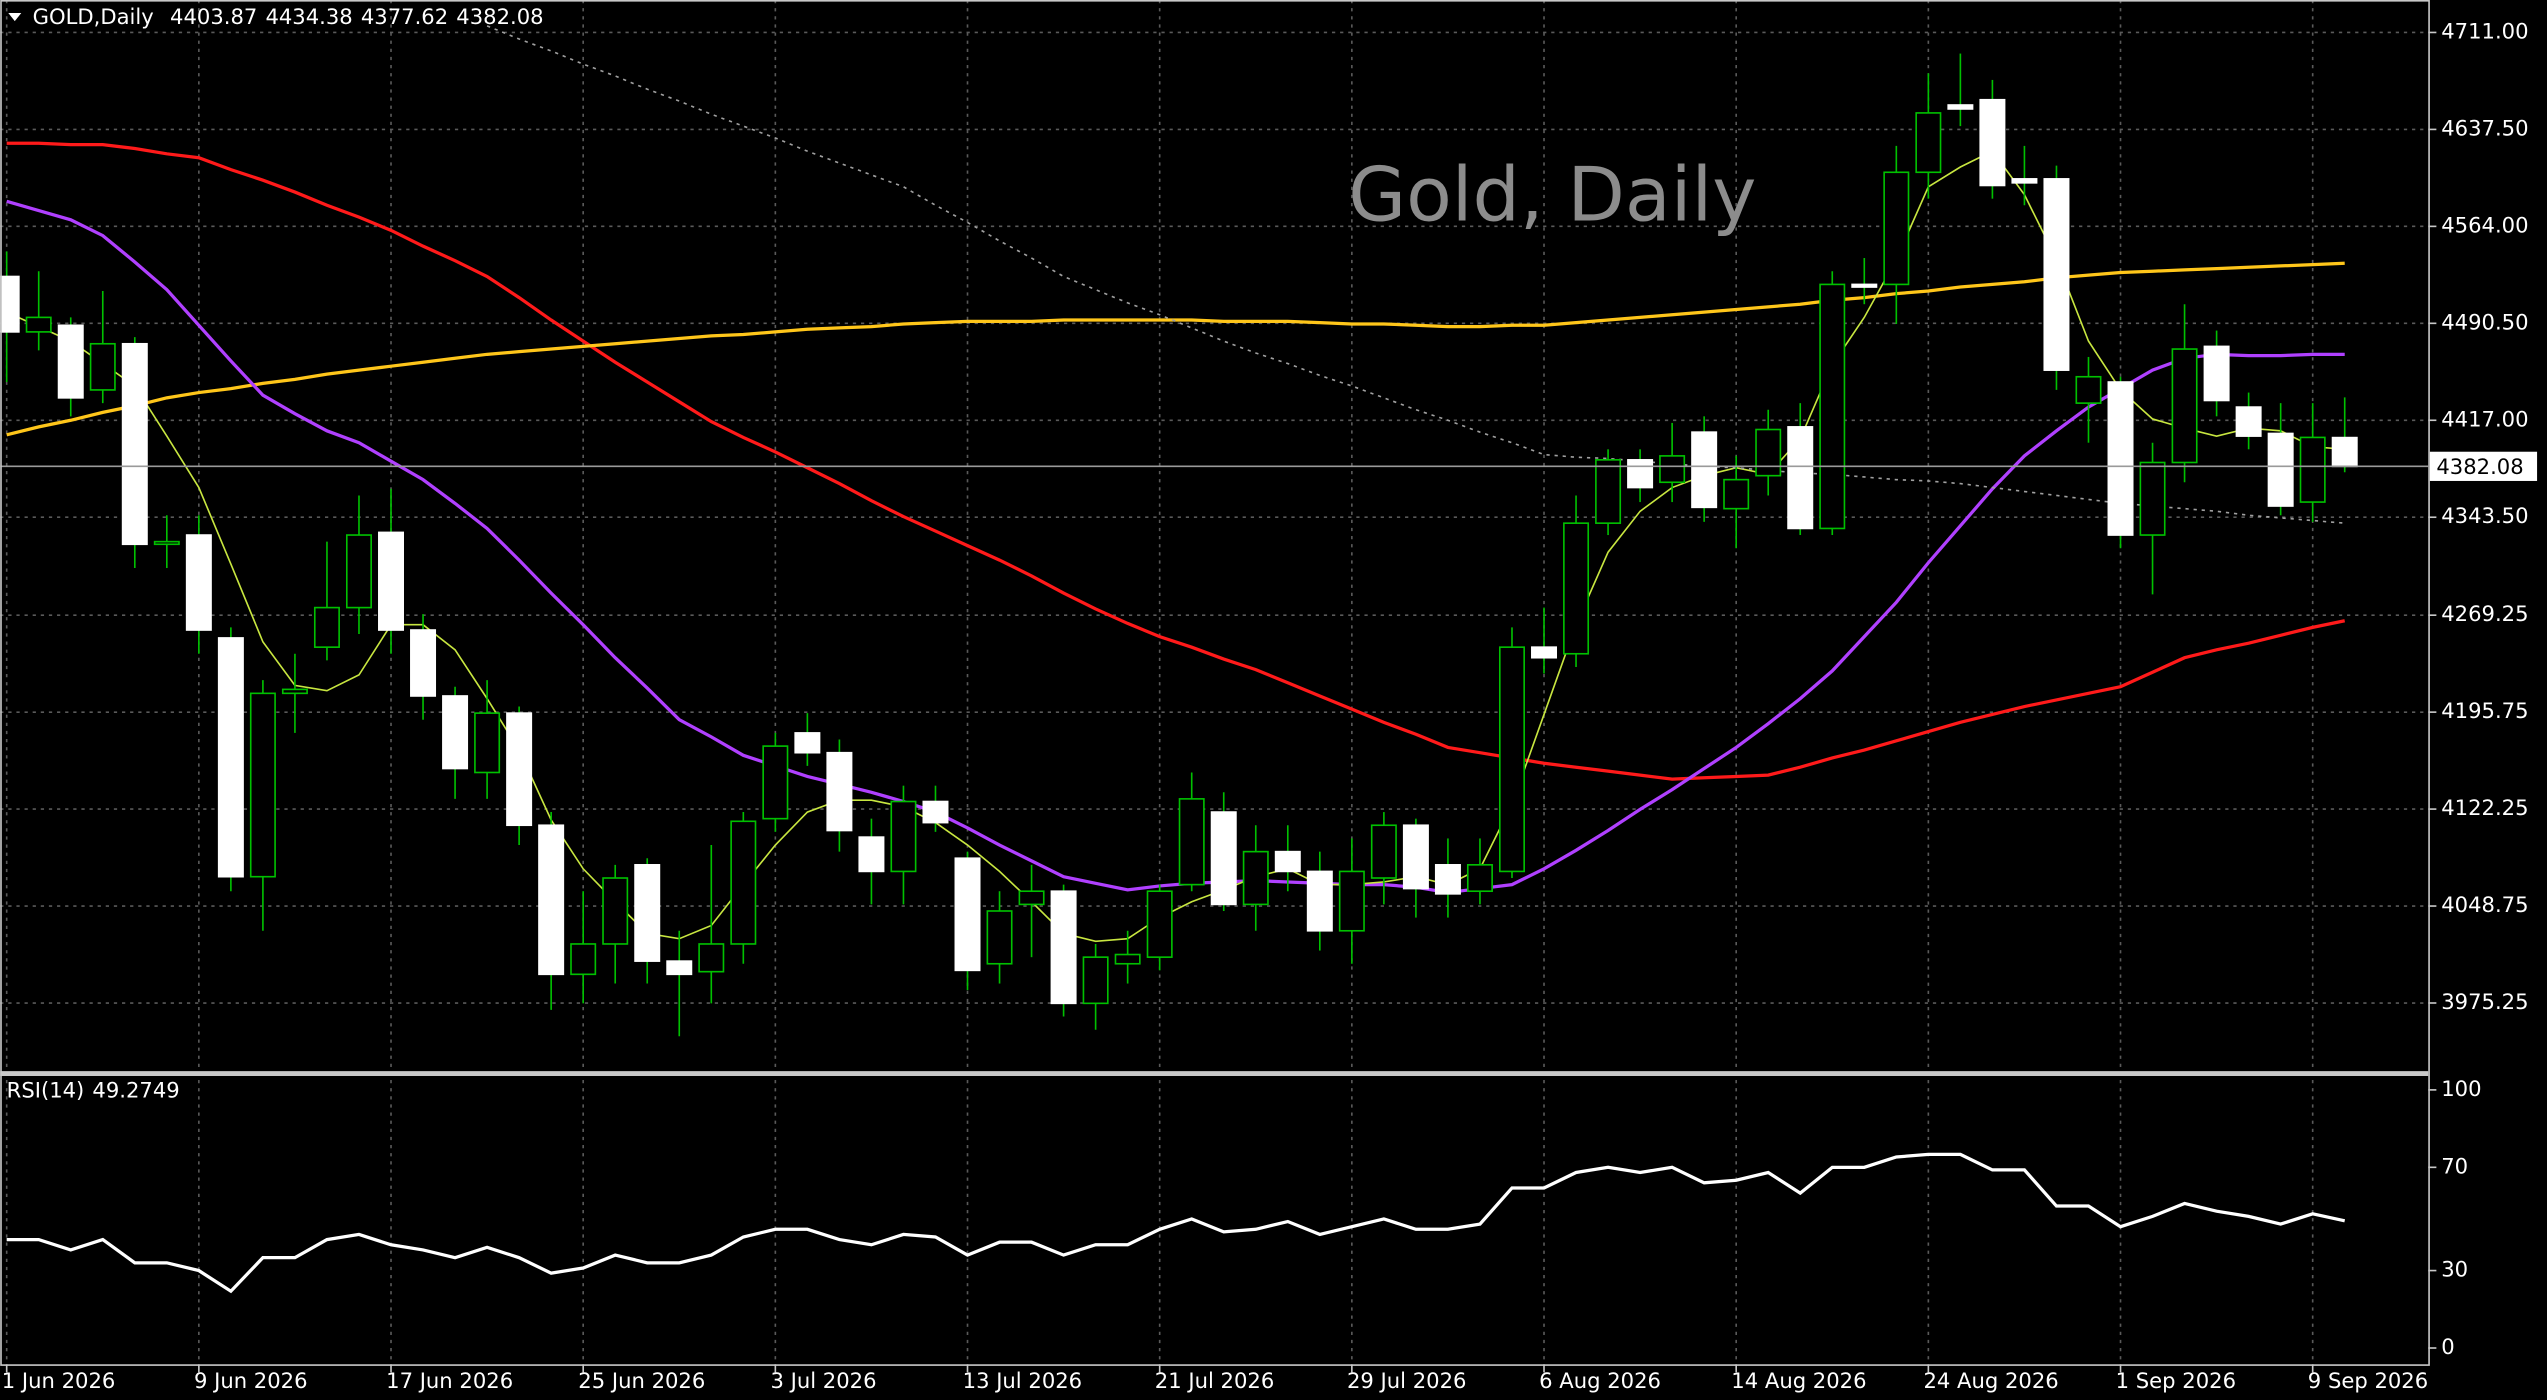 Image resolution: width=2547 pixels, height=1400 pixels. What do you see at coordinates (499, 16) in the screenshot?
I see `header-close: 4382.08` at bounding box center [499, 16].